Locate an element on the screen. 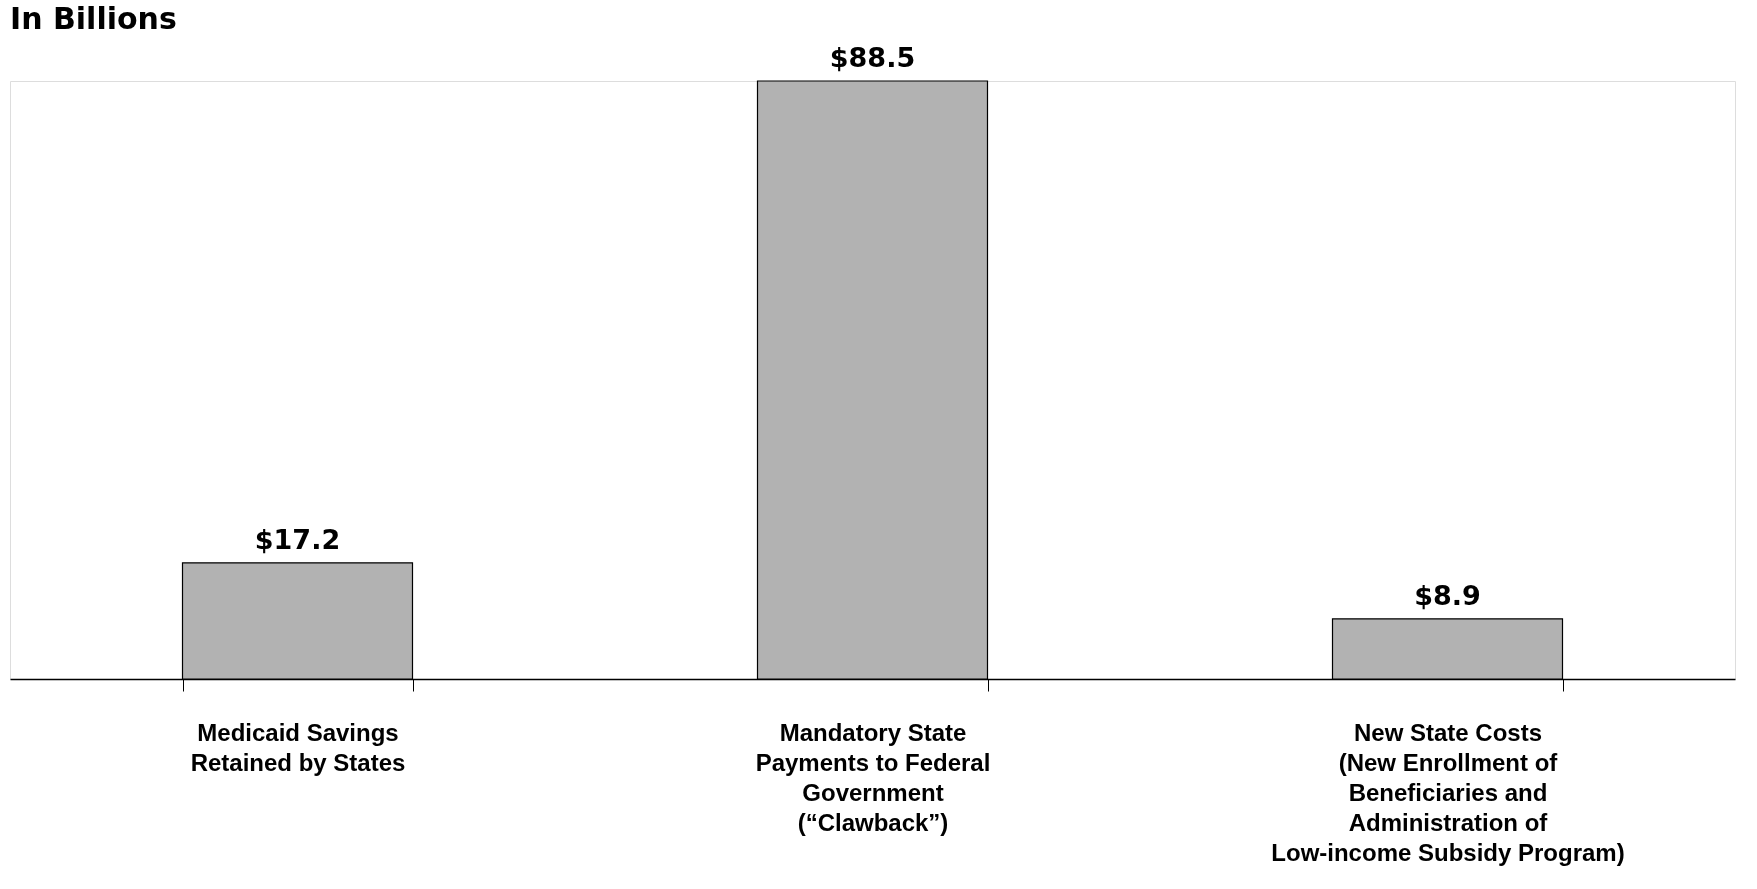 Image resolution: width=1757 pixels, height=889 pixels. x-tick-label: Mandatory State Payments to Federal Government (“Clawback”) is located at coordinates (873, 777).